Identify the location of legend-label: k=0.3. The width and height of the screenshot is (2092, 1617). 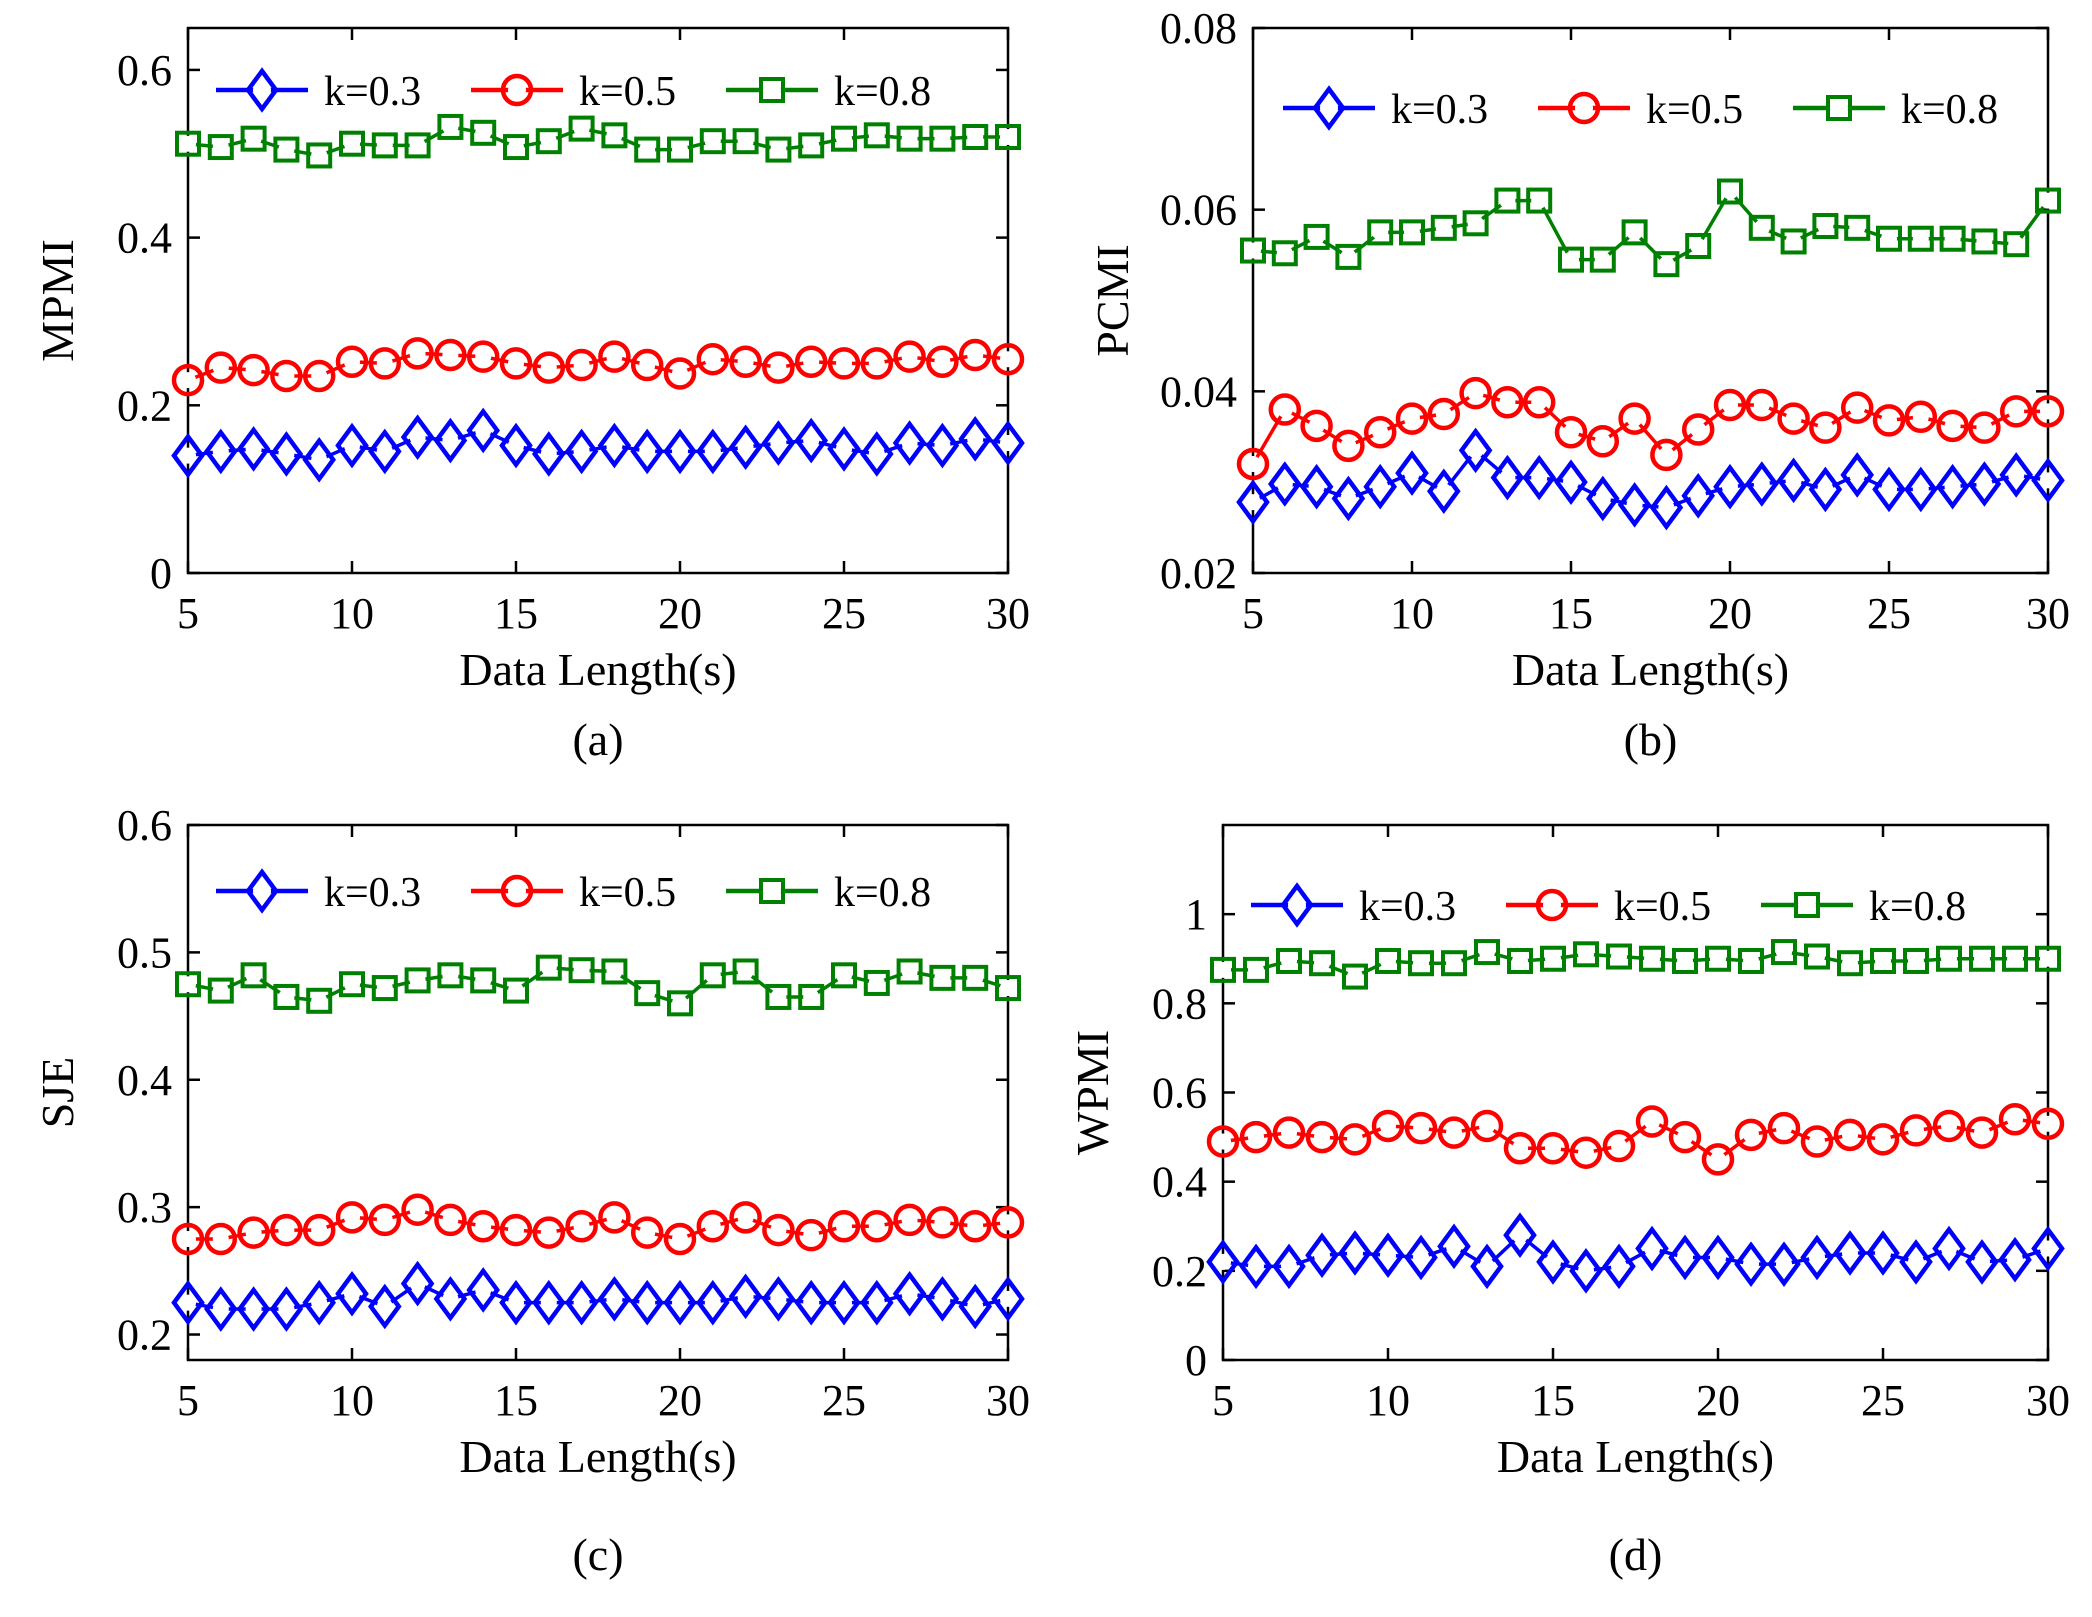
(372, 92).